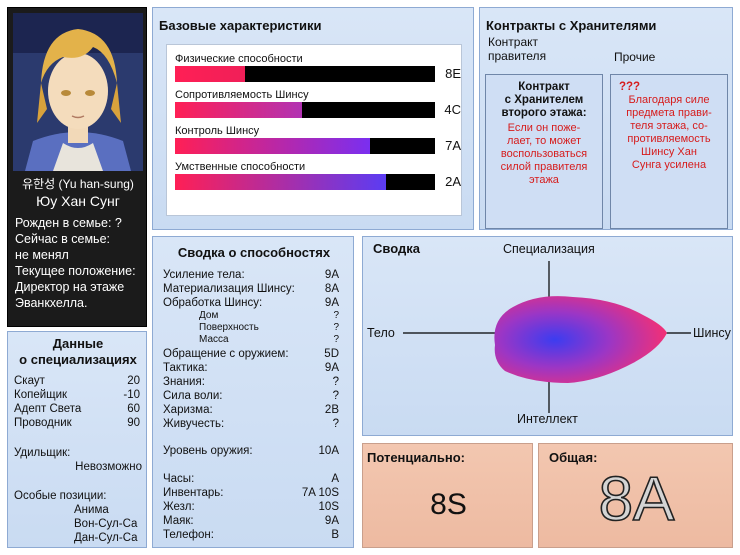 This screenshot has width=740, height=555. I want to click on ability-value: 2B, so click(331, 410).